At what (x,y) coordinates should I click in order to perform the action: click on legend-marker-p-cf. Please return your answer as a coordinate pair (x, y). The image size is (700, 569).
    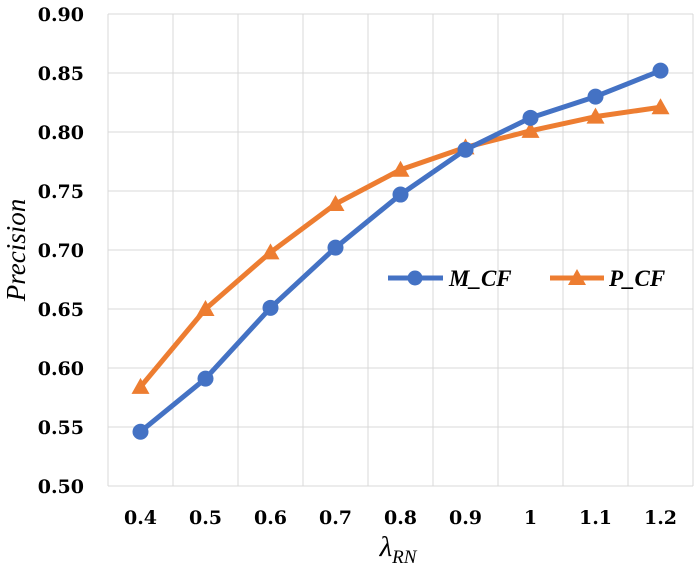
    Looking at the image, I should click on (577, 277).